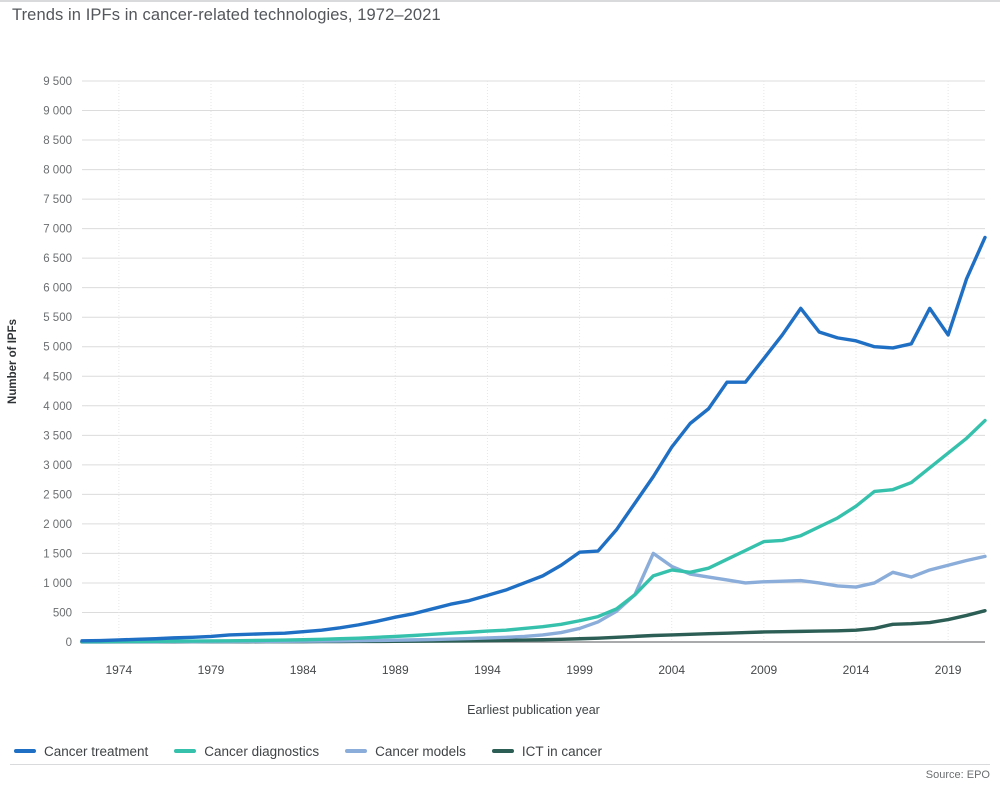 The width and height of the screenshot is (1000, 791). I want to click on y-axis-tick-label: 3 000, so click(57, 466).